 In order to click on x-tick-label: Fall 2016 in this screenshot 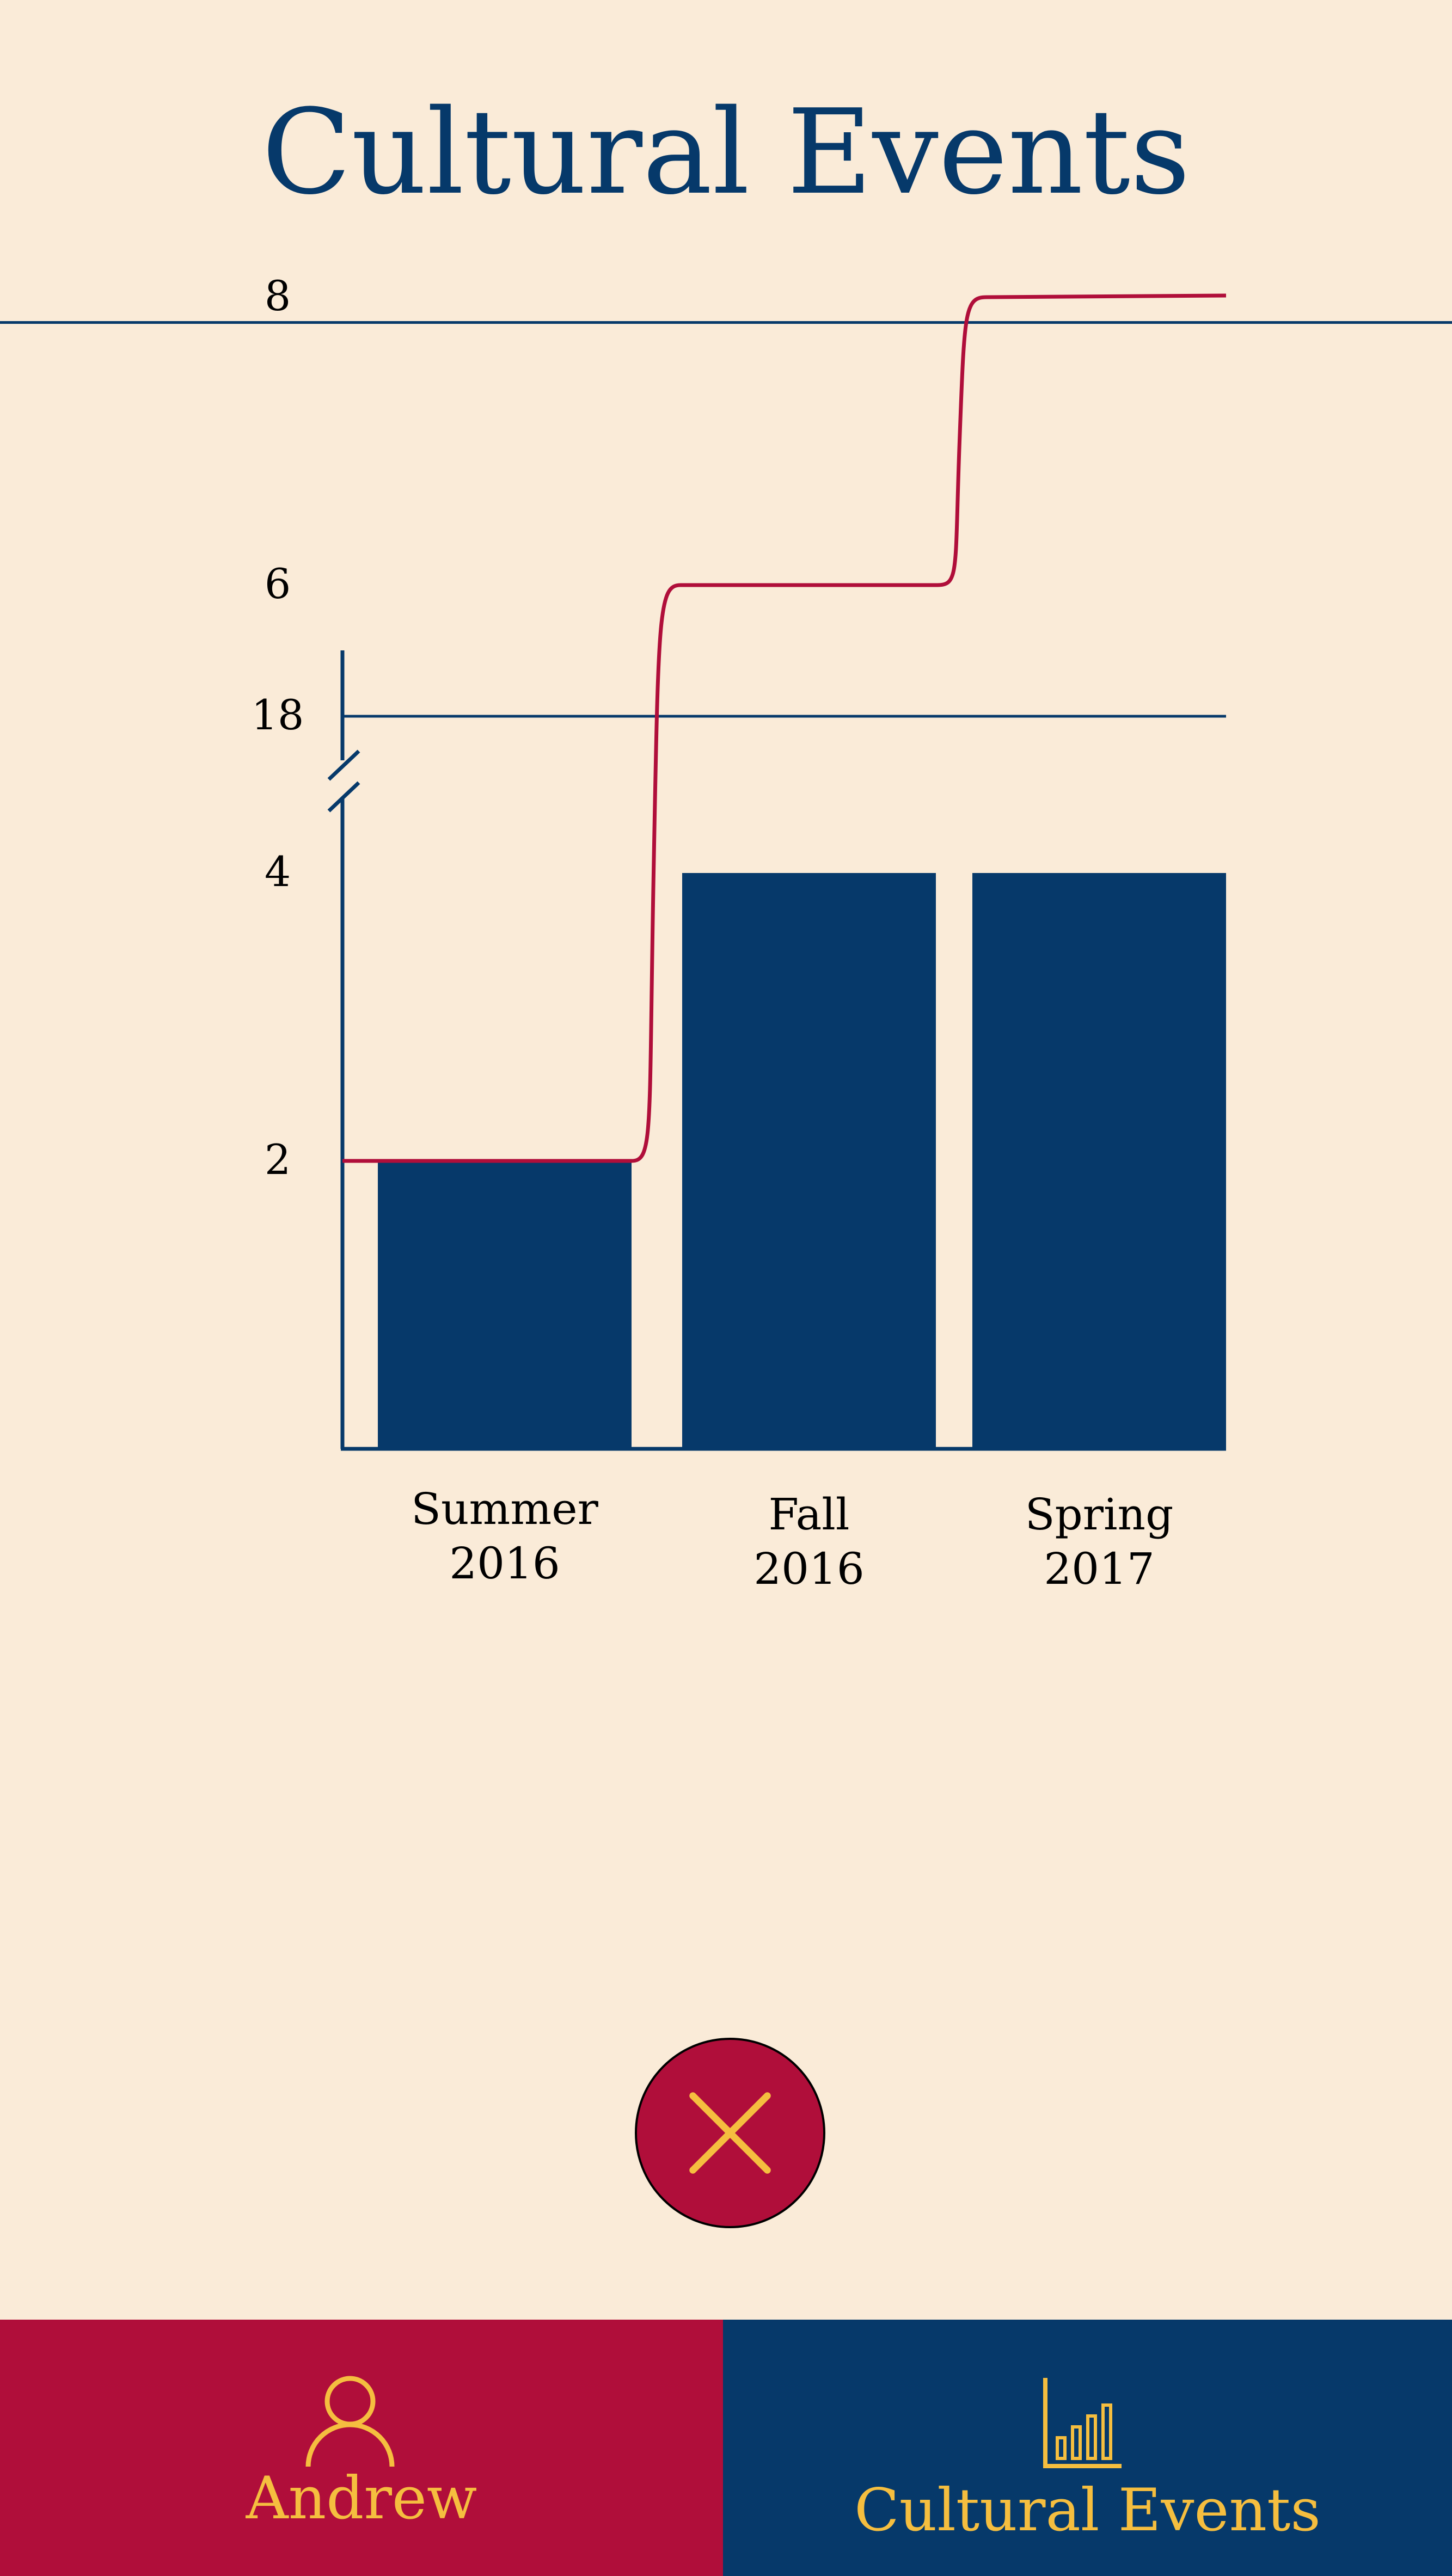, I will do `click(809, 1541)`.